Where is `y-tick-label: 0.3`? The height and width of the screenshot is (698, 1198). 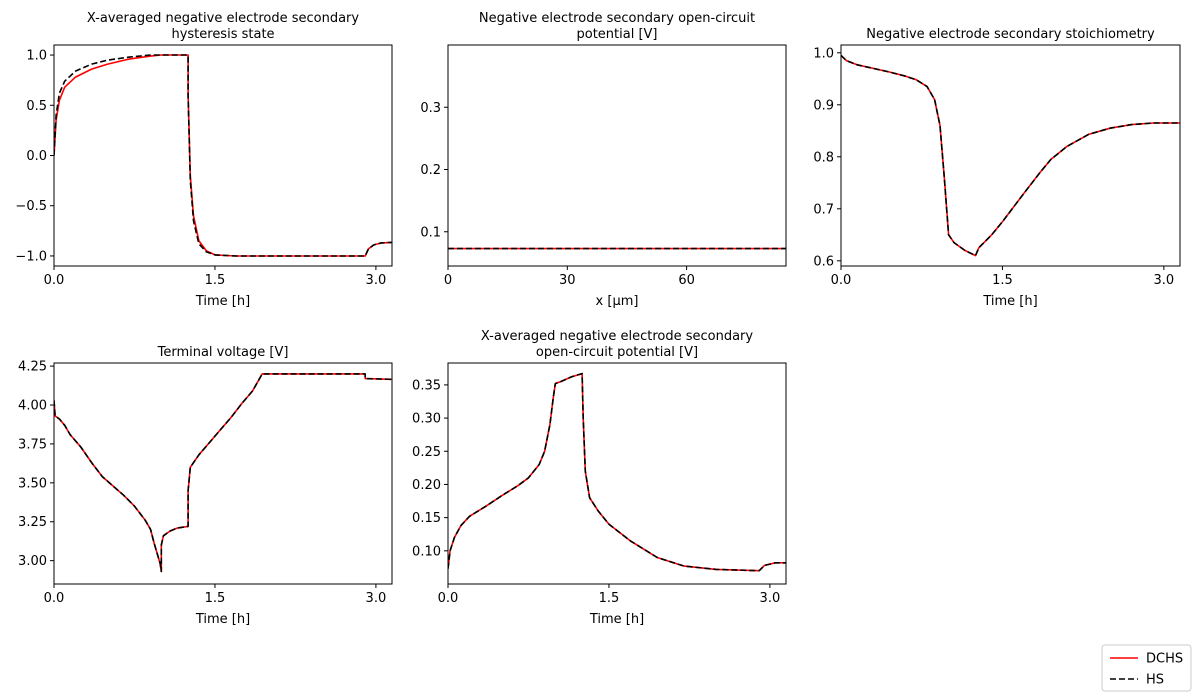 y-tick-label: 0.3 is located at coordinates (430, 108).